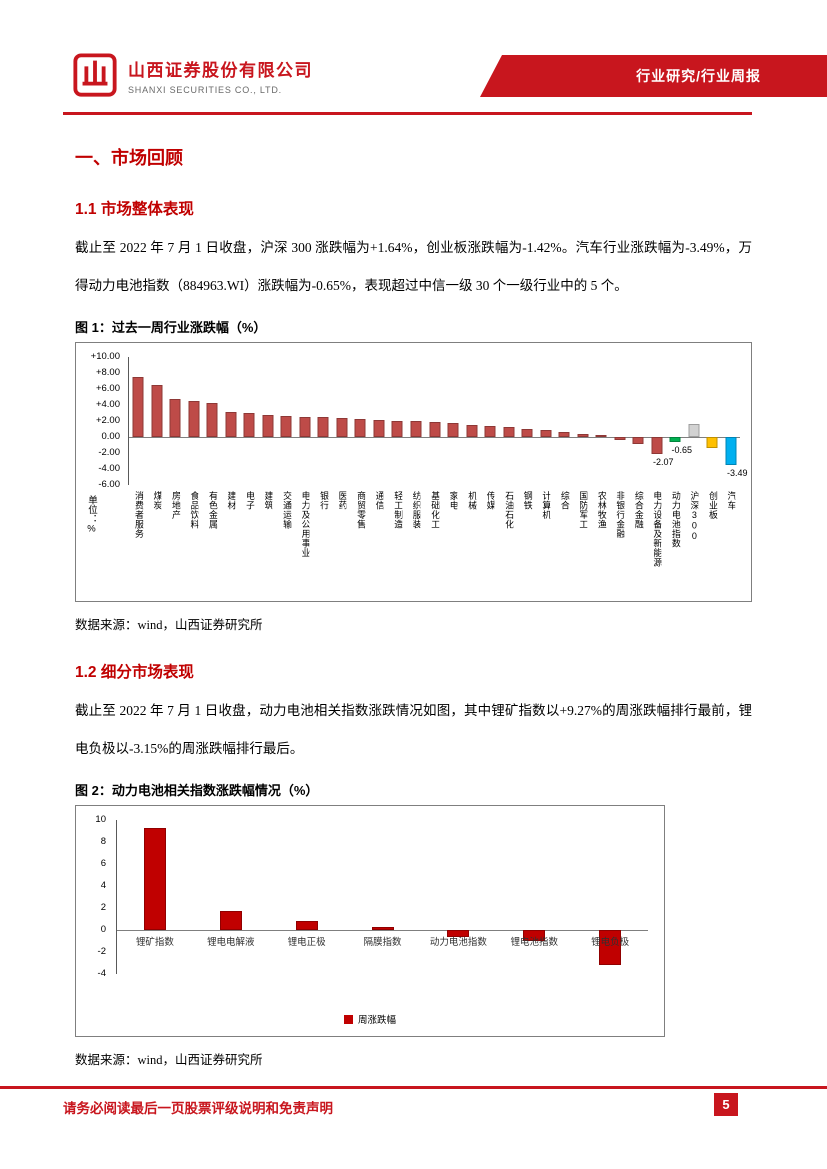 This screenshot has height=1169, width=827. What do you see at coordinates (138, 515) in the screenshot?
I see `x-axis-label: 消费者服务` at bounding box center [138, 515].